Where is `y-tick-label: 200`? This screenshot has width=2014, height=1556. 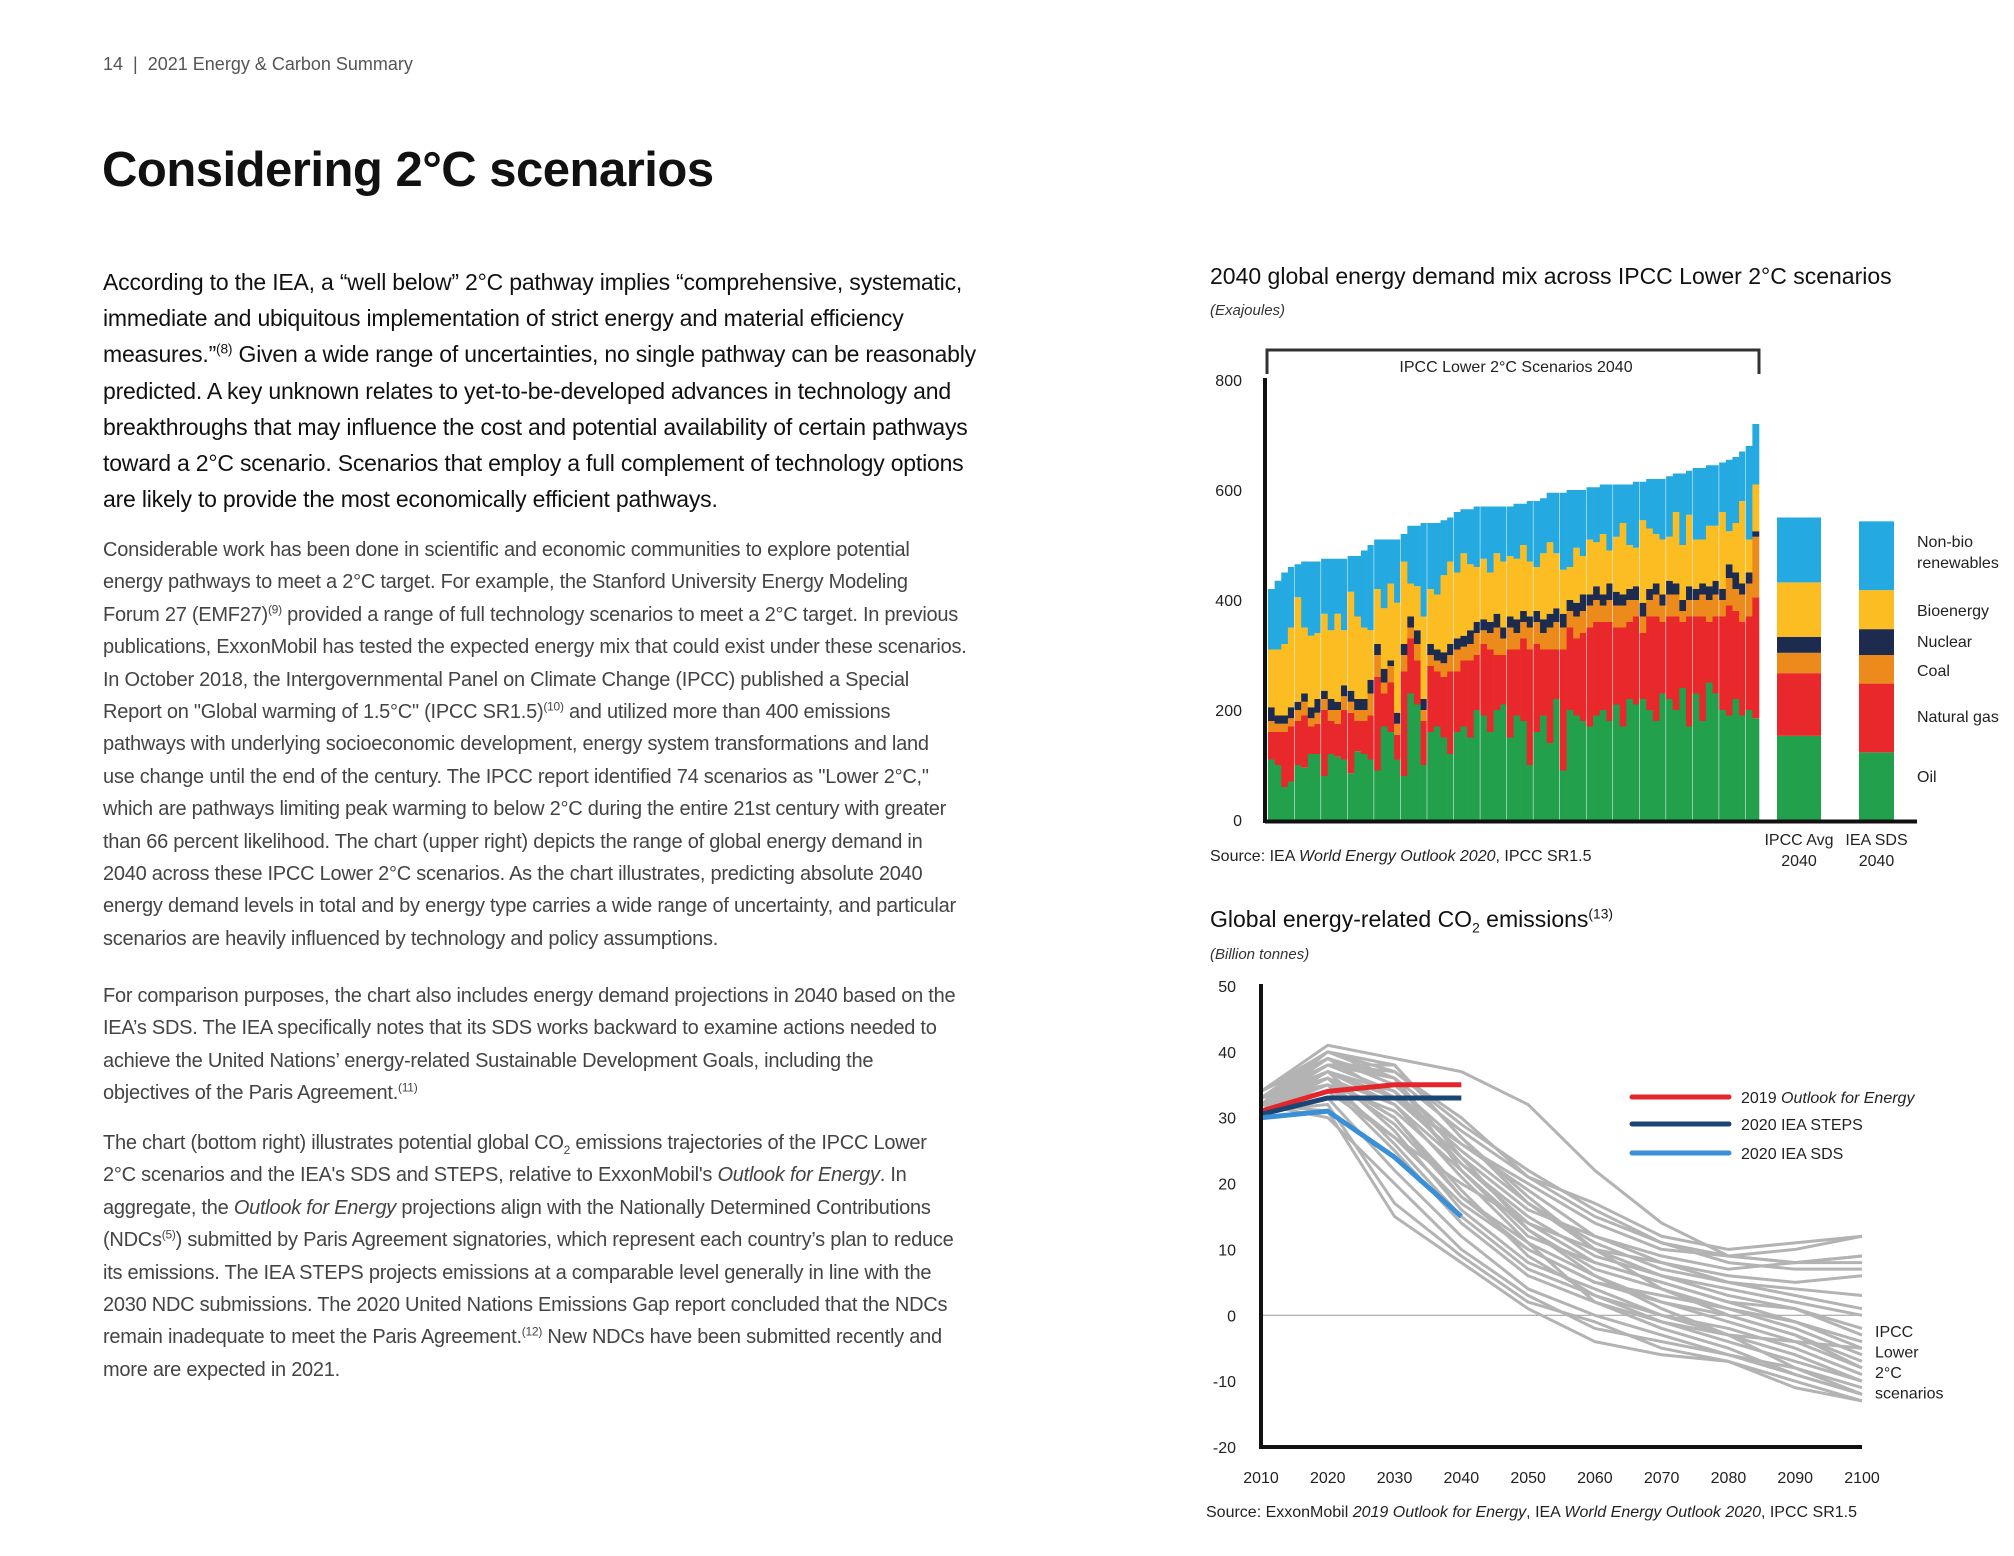
y-tick-label: 200 is located at coordinates (1228, 711).